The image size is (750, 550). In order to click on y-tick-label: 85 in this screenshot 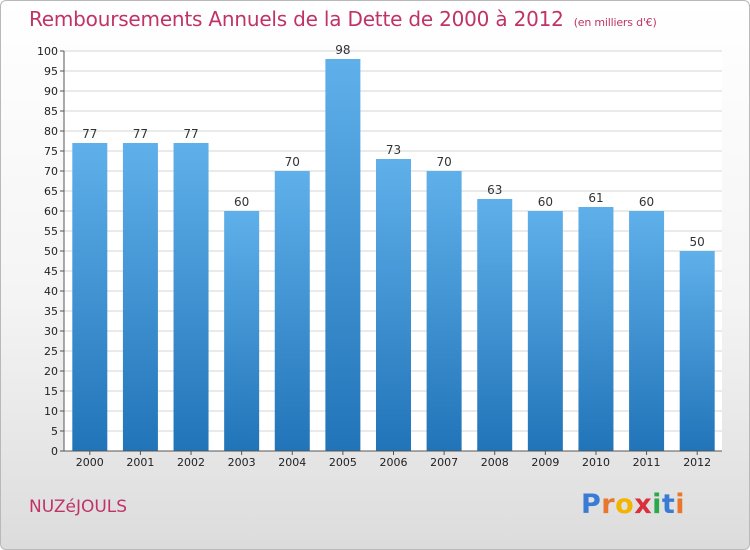, I will do `click(51, 111)`.